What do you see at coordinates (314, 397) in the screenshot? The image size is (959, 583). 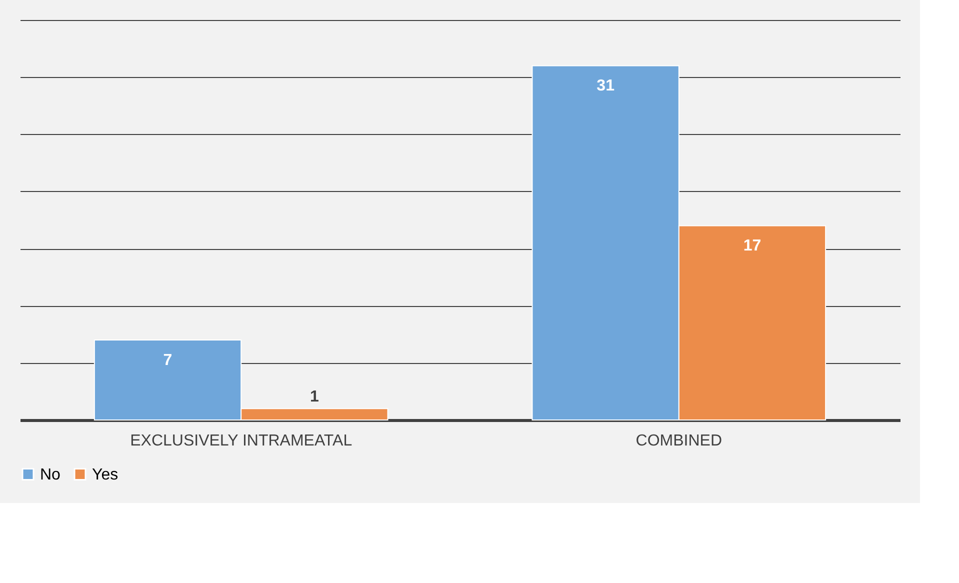 I see `data-label: 1` at bounding box center [314, 397].